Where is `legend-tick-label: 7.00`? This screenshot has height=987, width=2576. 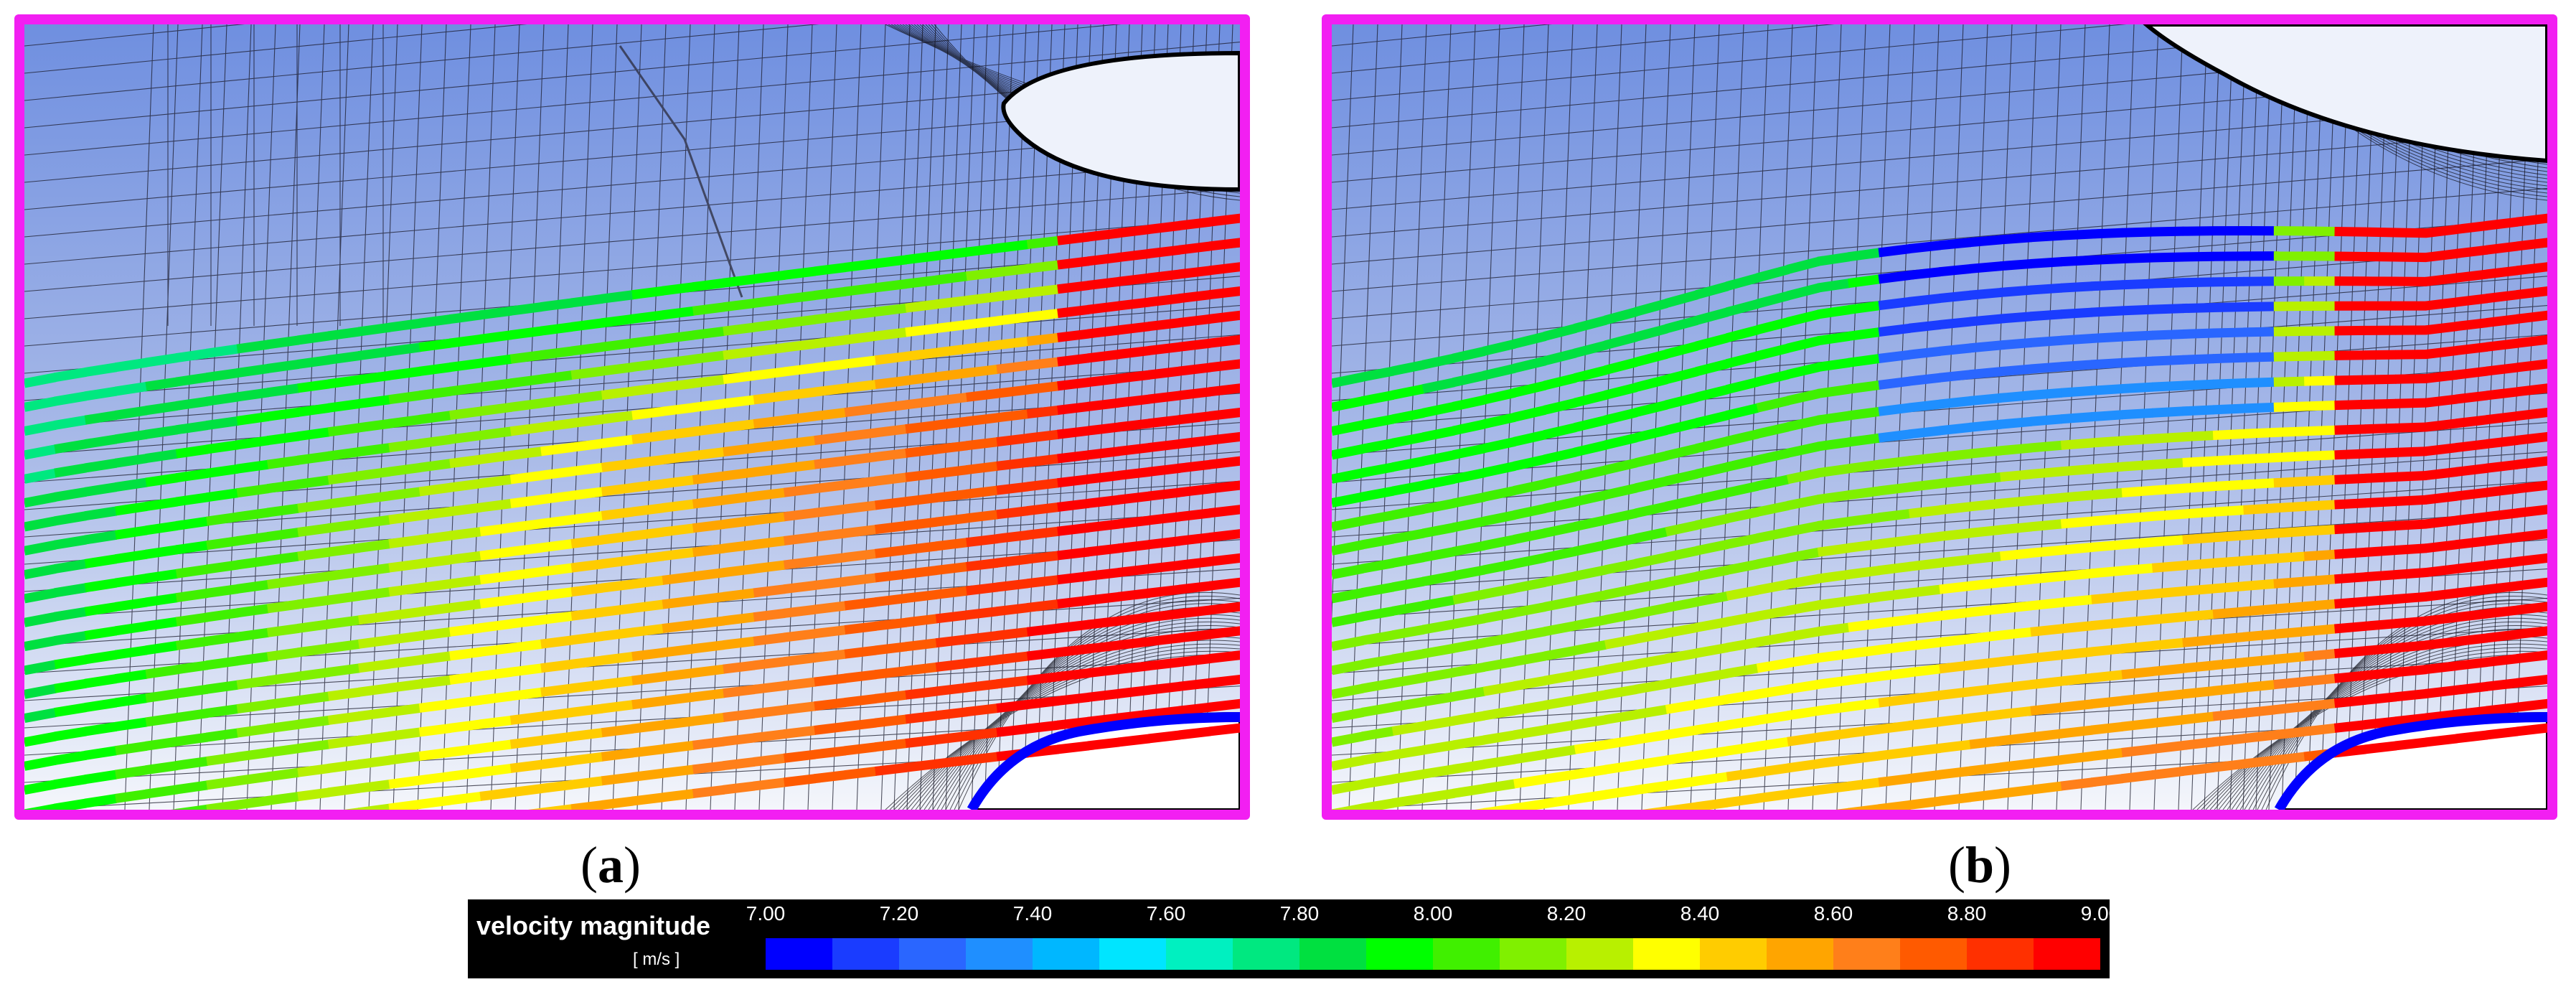 legend-tick-label: 7.00 is located at coordinates (766, 914).